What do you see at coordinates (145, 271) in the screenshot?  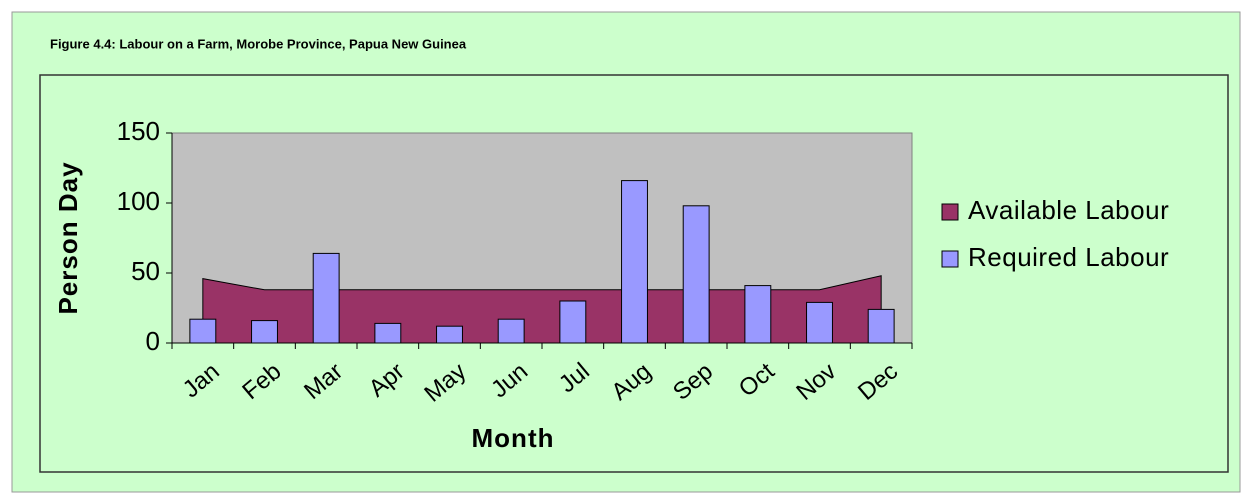 I see `y-tick-label: 50` at bounding box center [145, 271].